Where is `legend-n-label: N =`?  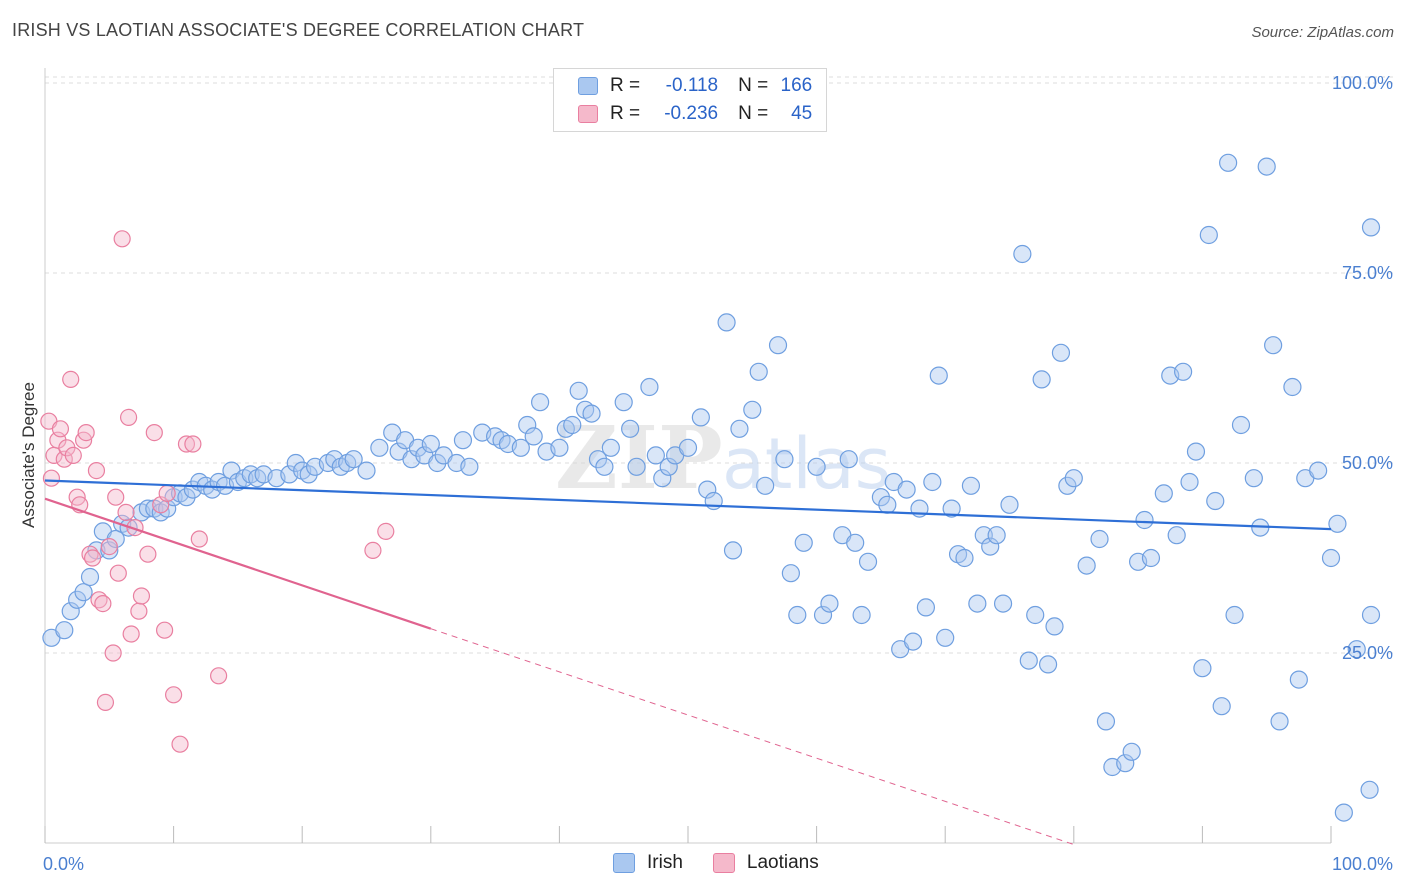 legend-n-label: N = is located at coordinates (753, 85).